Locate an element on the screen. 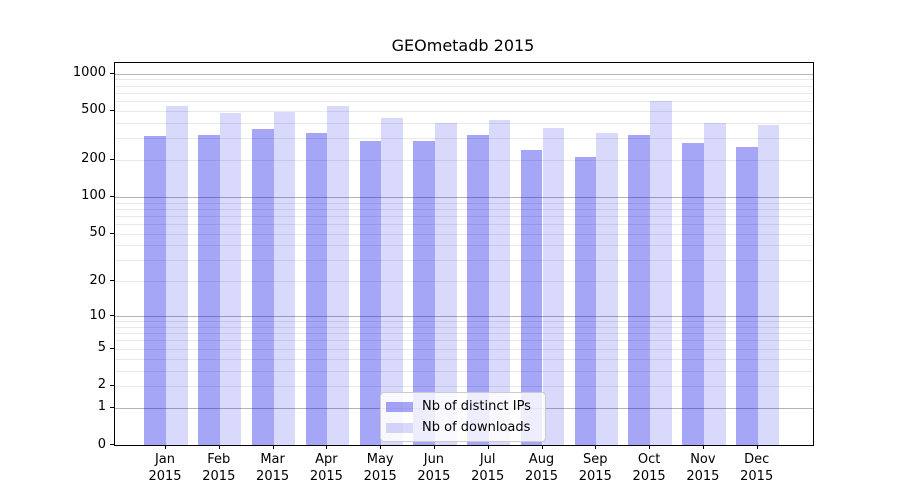 This screenshot has height=500, width=900. x-tick-label: Aug 2015 is located at coordinates (541, 468).